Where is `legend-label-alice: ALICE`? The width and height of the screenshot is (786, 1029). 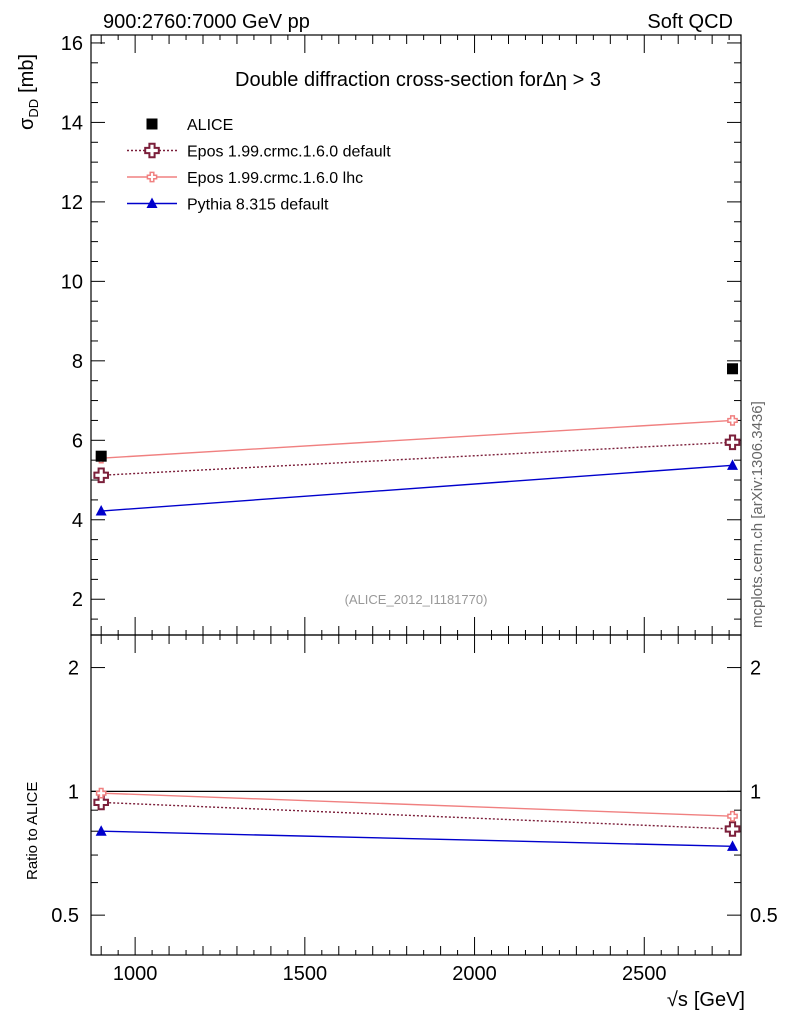
legend-label-alice: ALICE is located at coordinates (210, 125).